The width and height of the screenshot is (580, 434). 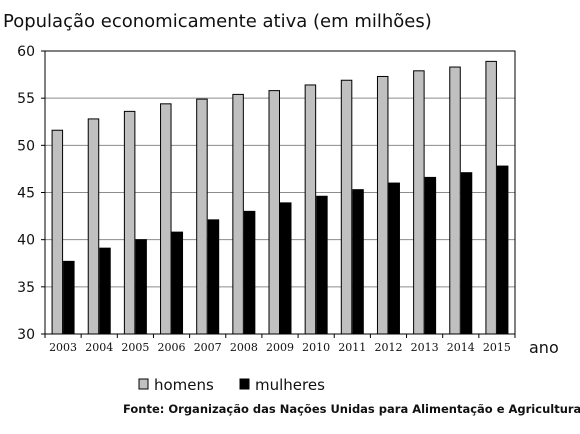 I want to click on y-tick-label: 45, so click(x=26, y=194).